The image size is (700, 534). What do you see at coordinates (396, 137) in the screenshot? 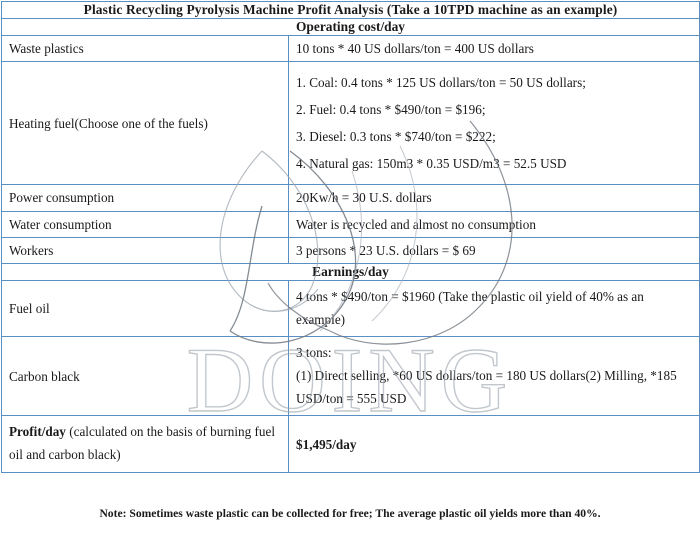
I see `heating-fuel-option-diesel: 3. Diesel: 0.3 tons * $740/ton = $222;` at bounding box center [396, 137].